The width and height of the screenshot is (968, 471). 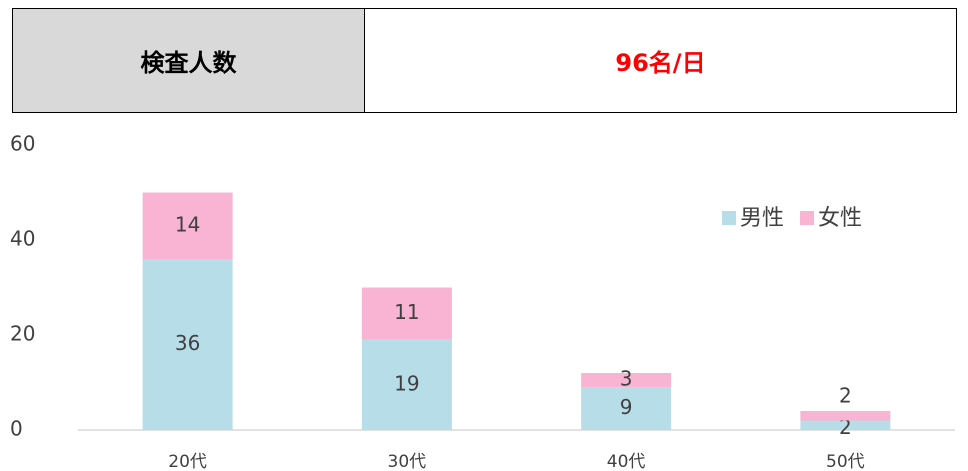 I want to click on header-value: 96名/日, so click(x=660, y=63).